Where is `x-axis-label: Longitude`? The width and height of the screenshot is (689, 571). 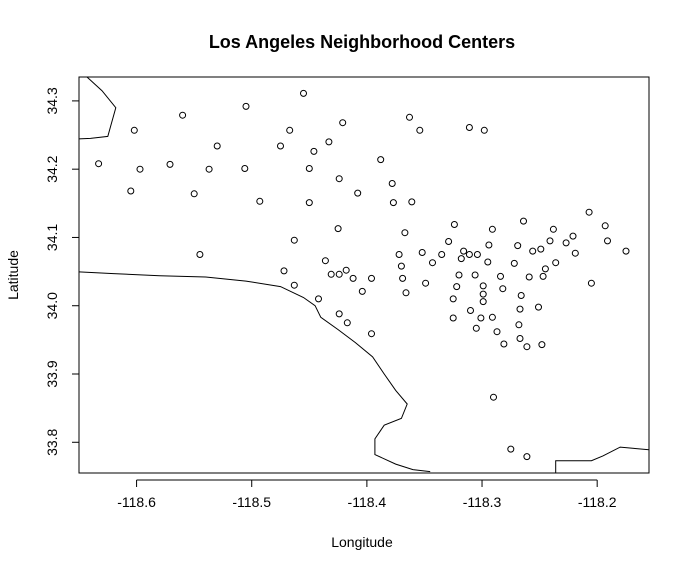
x-axis-label: Longitude is located at coordinates (362, 542).